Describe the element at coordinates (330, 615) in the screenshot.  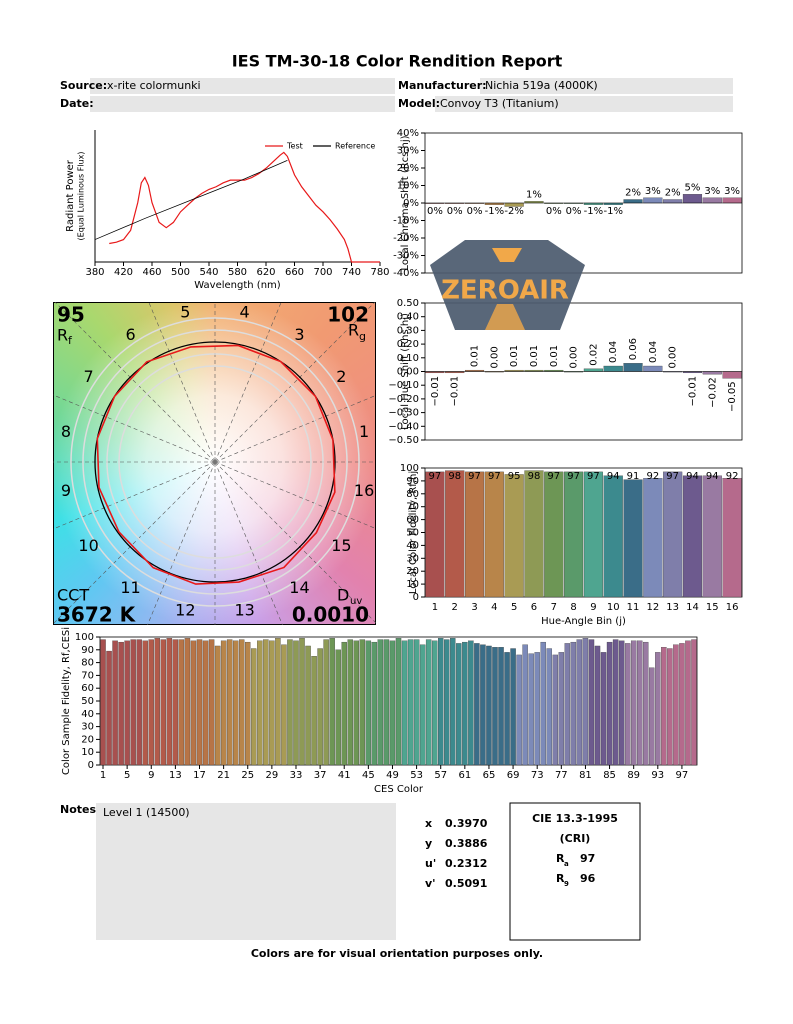
I see `duv-value: 0.0010` at that location.